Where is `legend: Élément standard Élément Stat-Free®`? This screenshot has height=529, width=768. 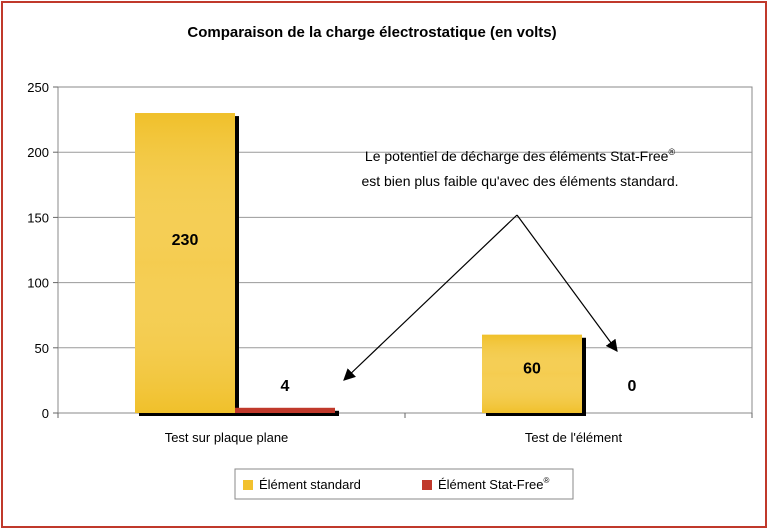 legend: Élément standard Élément Stat-Free® is located at coordinates (404, 484).